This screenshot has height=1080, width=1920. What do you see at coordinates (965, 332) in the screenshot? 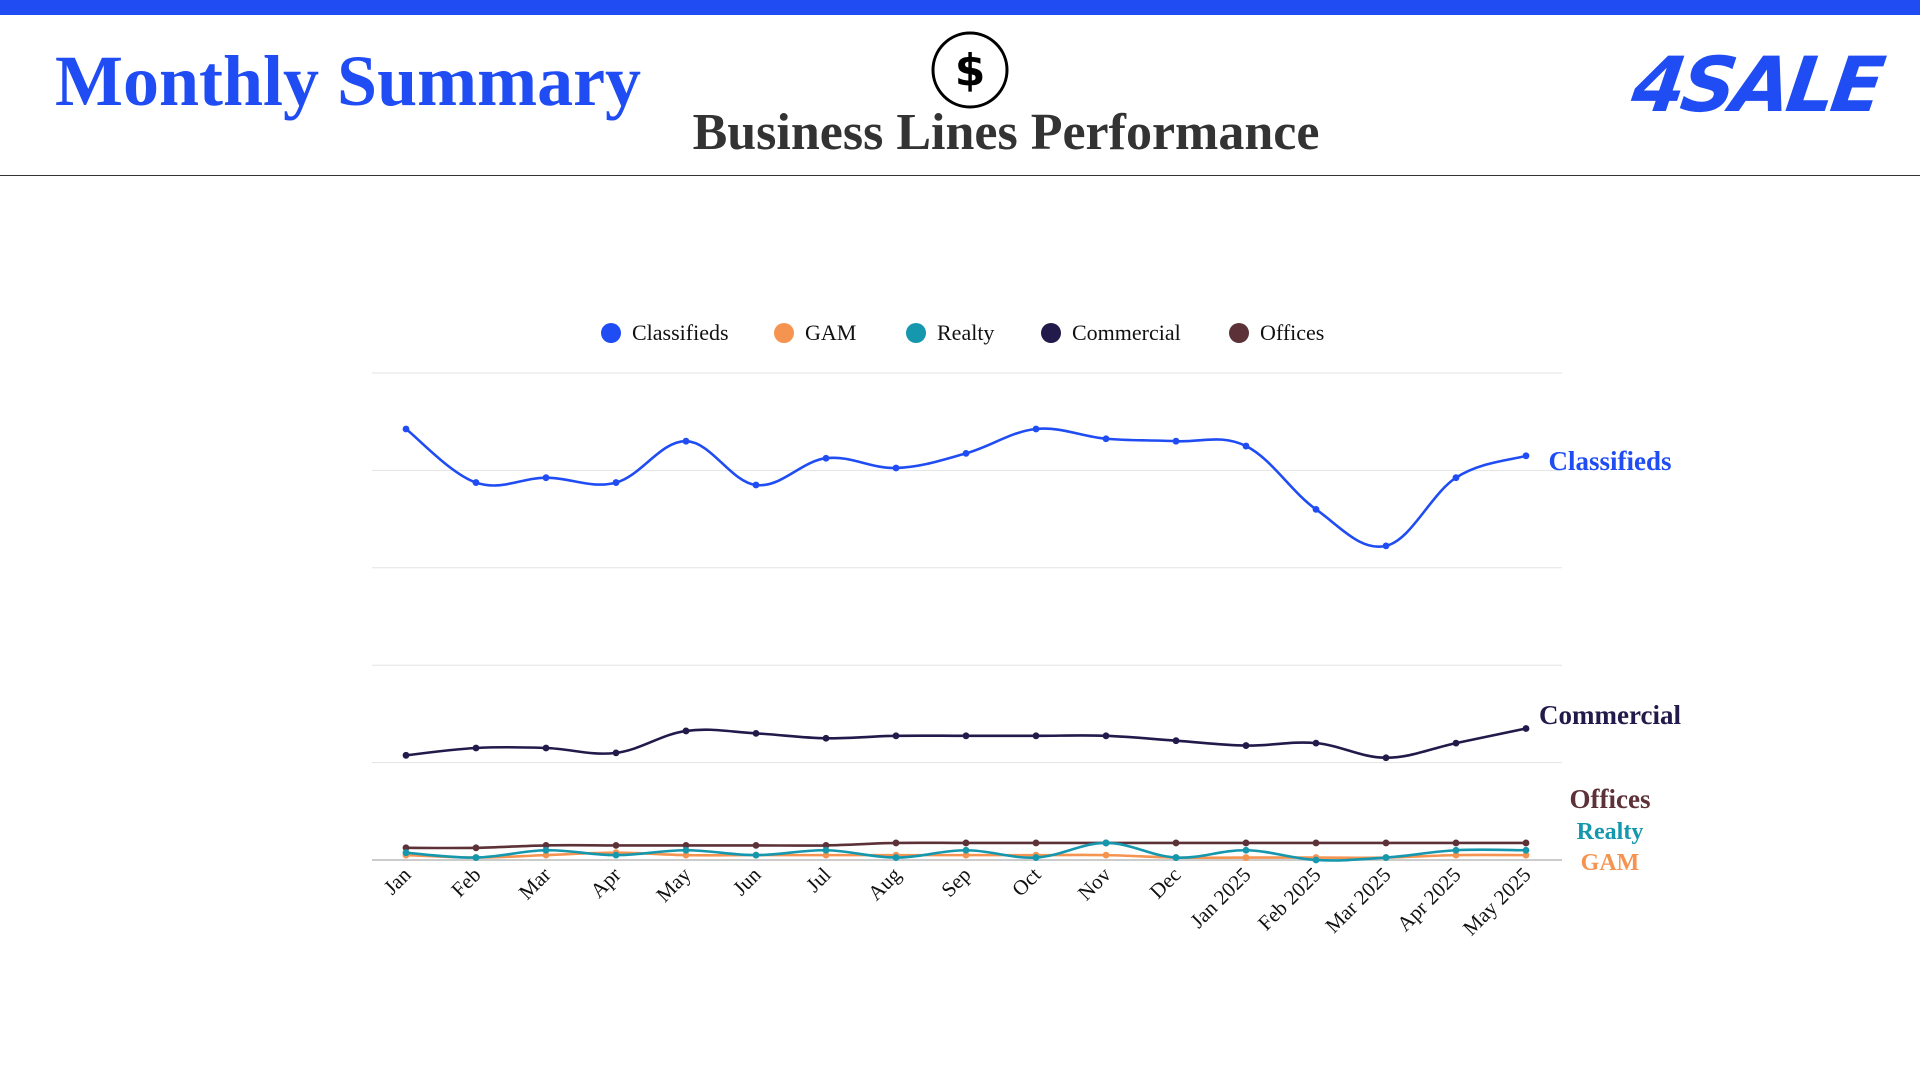
I see `legend-label-realty: Realty` at bounding box center [965, 332].